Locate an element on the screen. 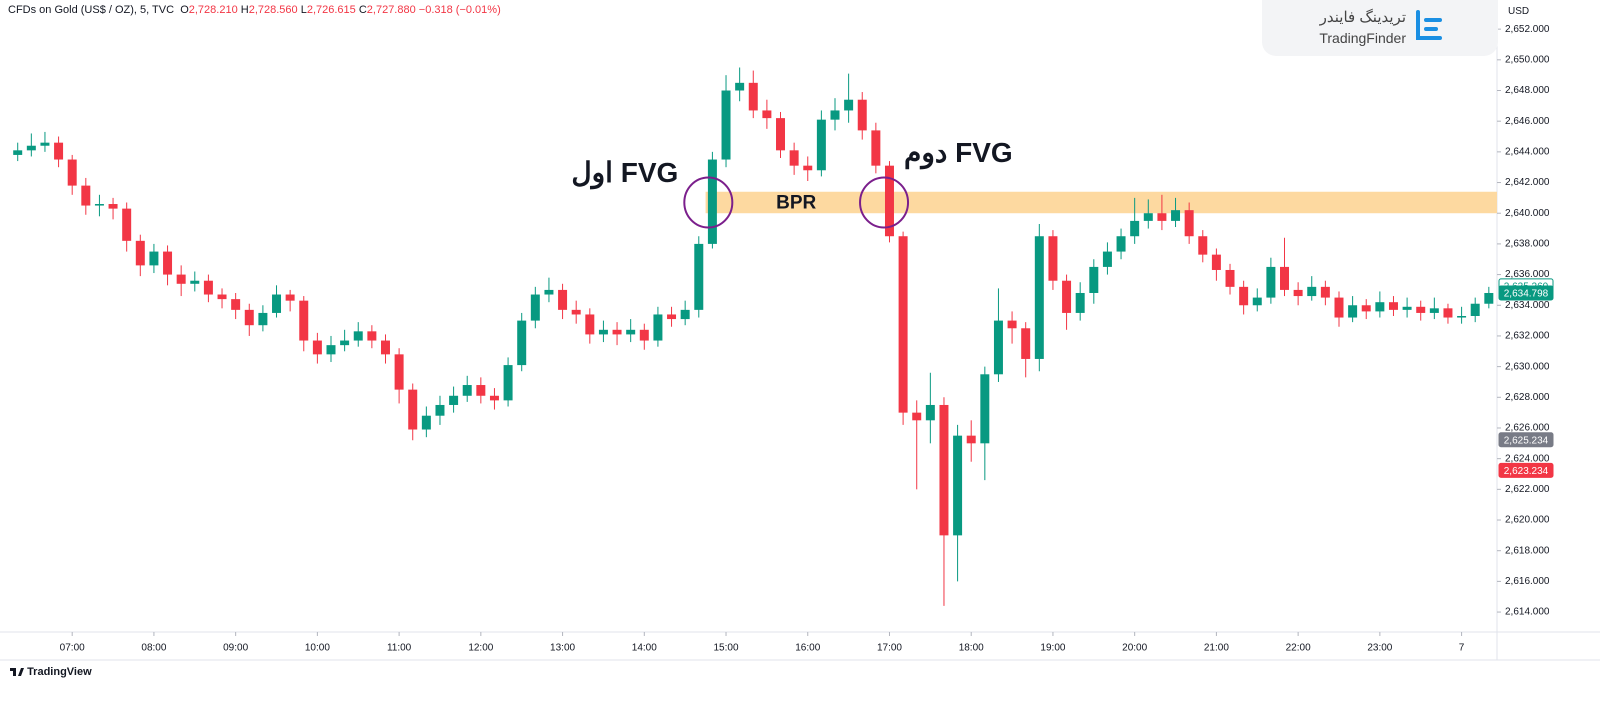 The image size is (1600, 702). x-tick-label: 19:00 is located at coordinates (1052, 648).